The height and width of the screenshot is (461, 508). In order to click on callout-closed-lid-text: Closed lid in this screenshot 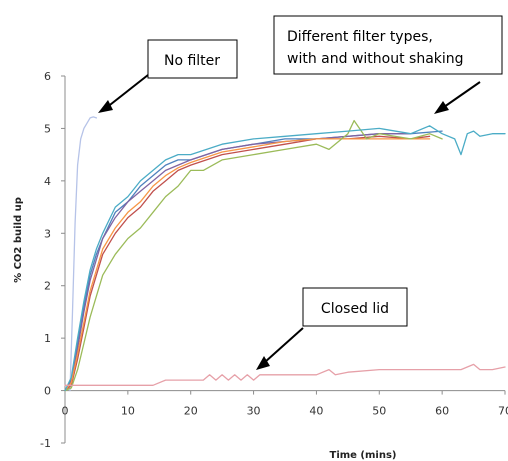, I will do `click(355, 309)`.